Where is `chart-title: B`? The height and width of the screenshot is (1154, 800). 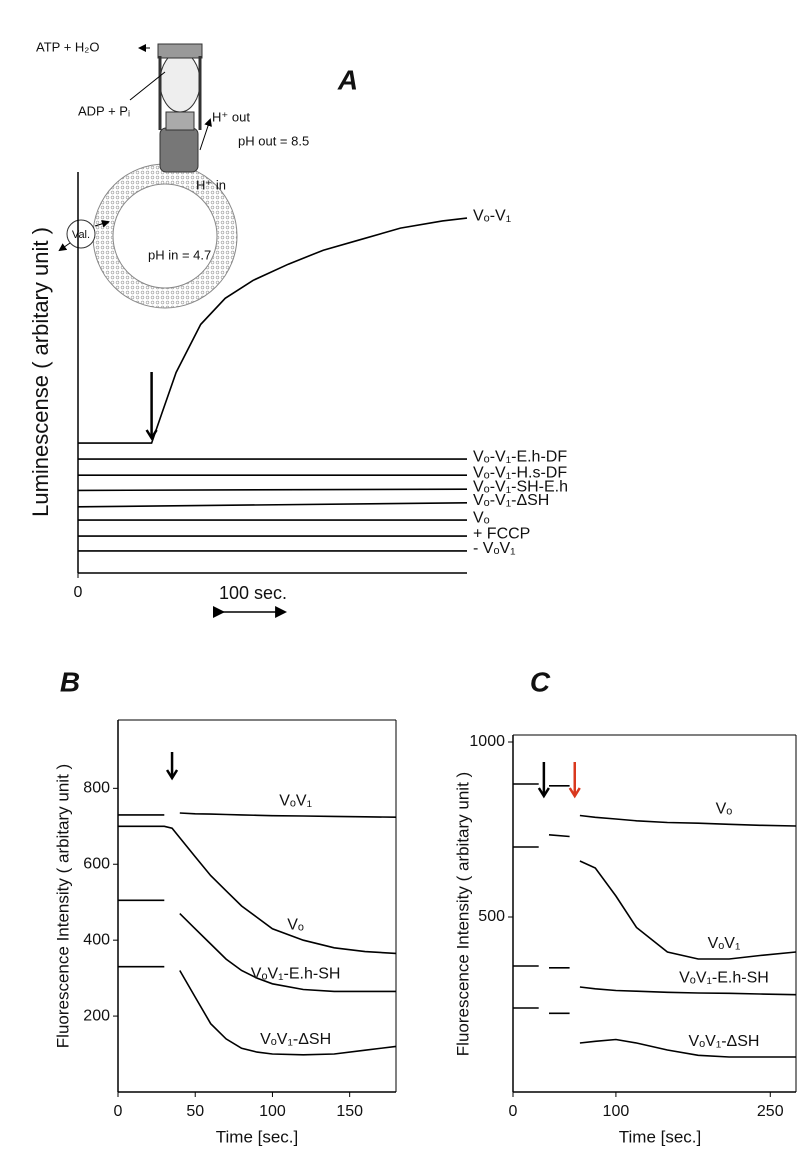 chart-title: B is located at coordinates (70, 681).